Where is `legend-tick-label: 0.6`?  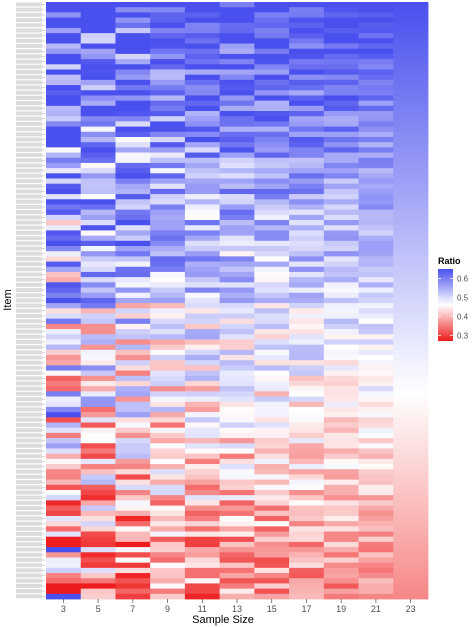
legend-tick-label: 0.6 is located at coordinates (463, 278).